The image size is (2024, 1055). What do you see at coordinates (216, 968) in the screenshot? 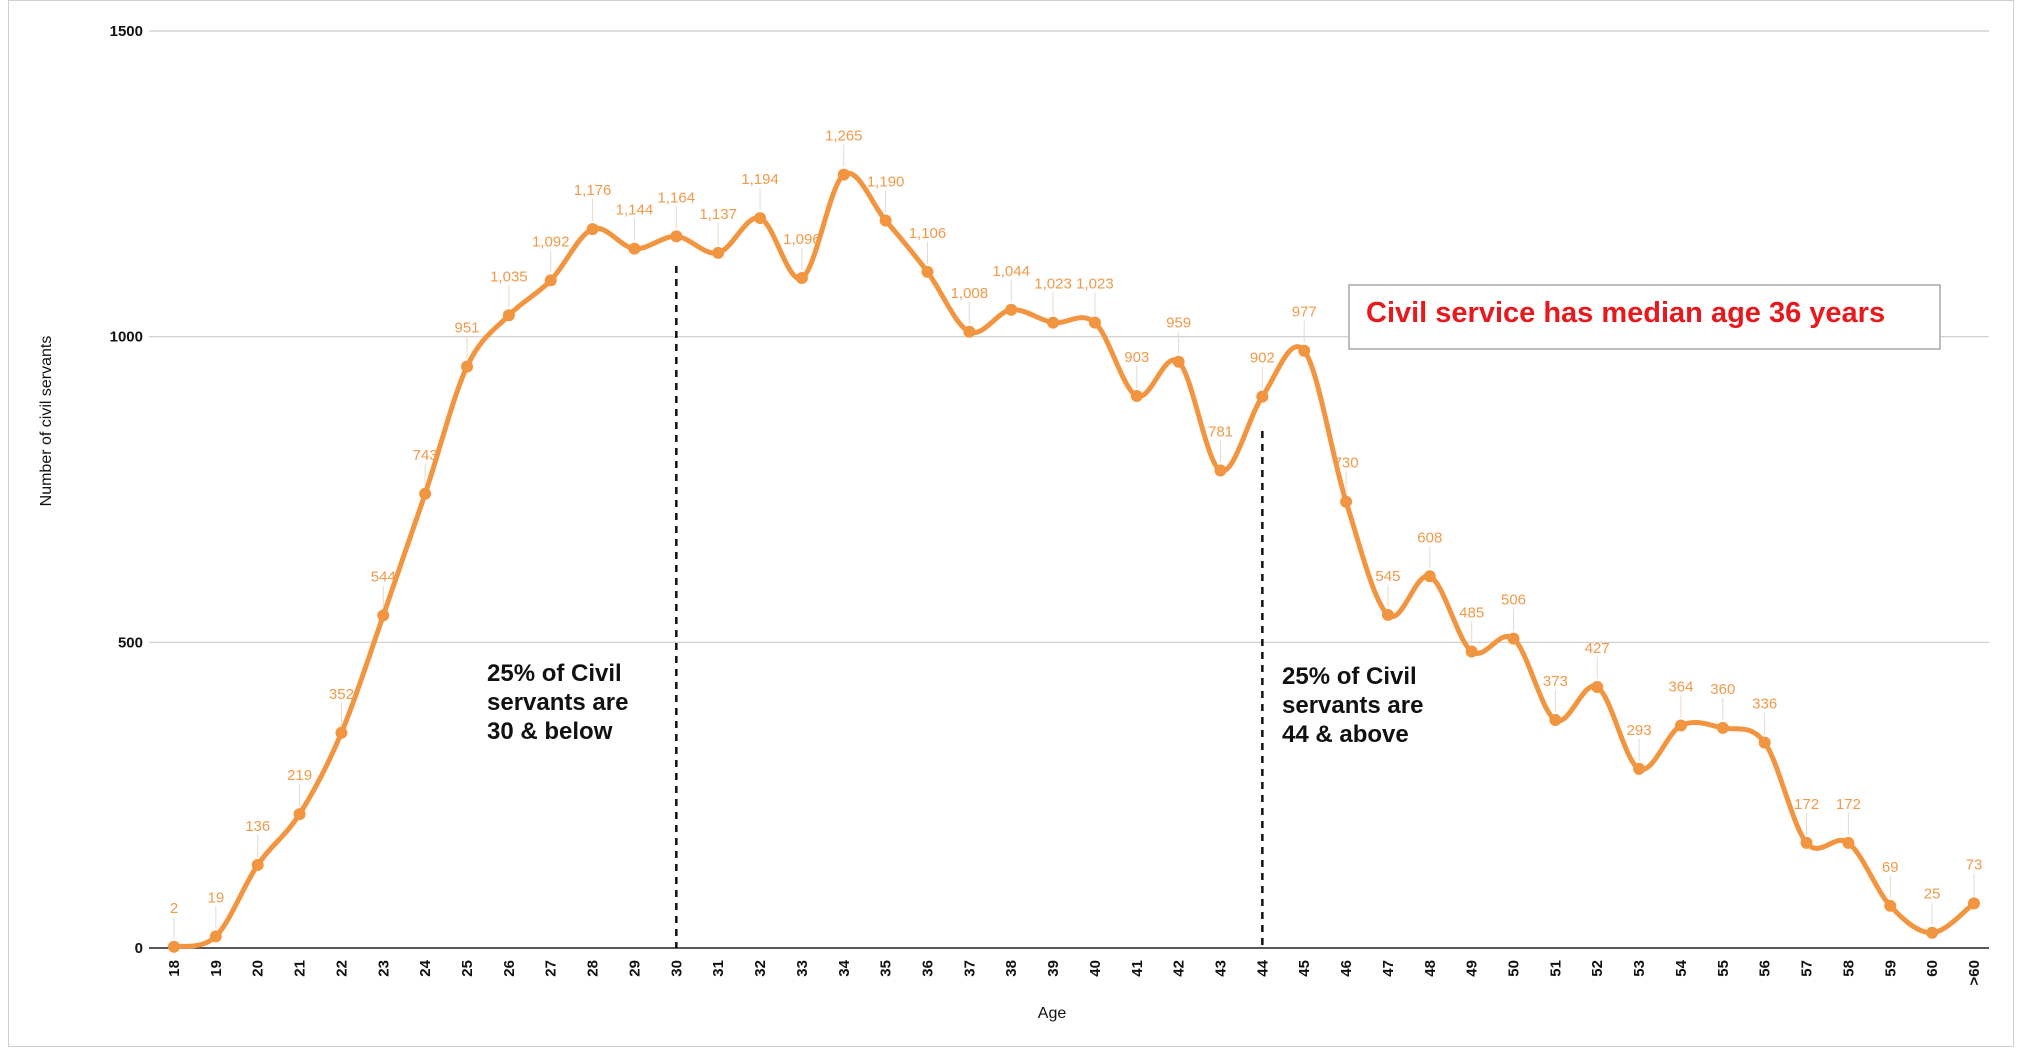
I see `x-tick-label: 19` at bounding box center [216, 968].